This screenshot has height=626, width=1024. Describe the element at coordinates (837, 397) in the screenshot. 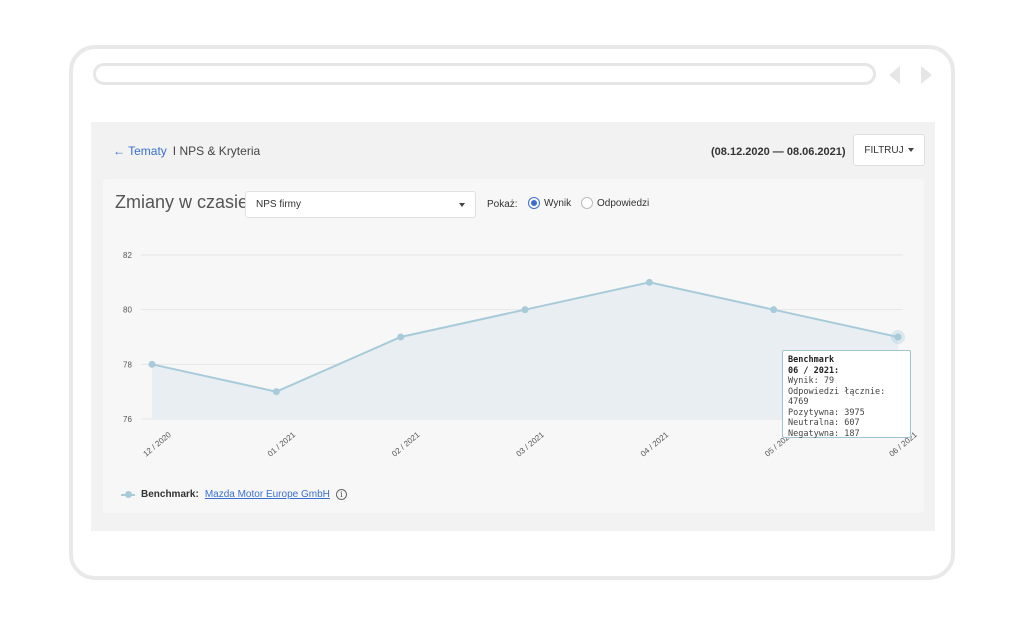

I see `tooltip-line: Odpowiedzi łącznie: 4769` at that location.